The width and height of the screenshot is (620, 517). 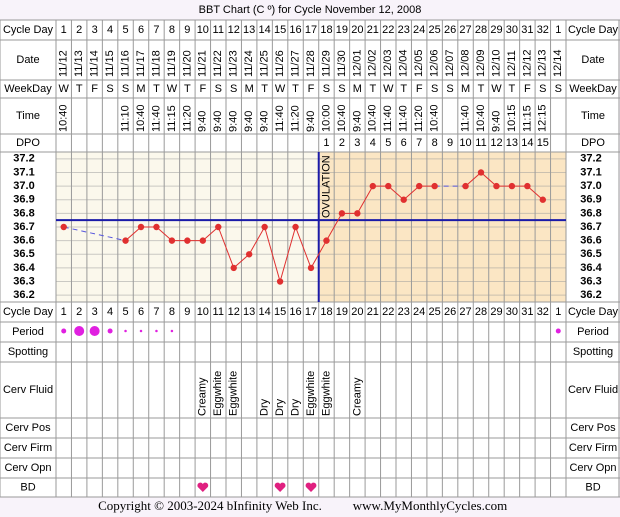 What do you see at coordinates (79, 331) in the screenshot?
I see `period-dot` at bounding box center [79, 331].